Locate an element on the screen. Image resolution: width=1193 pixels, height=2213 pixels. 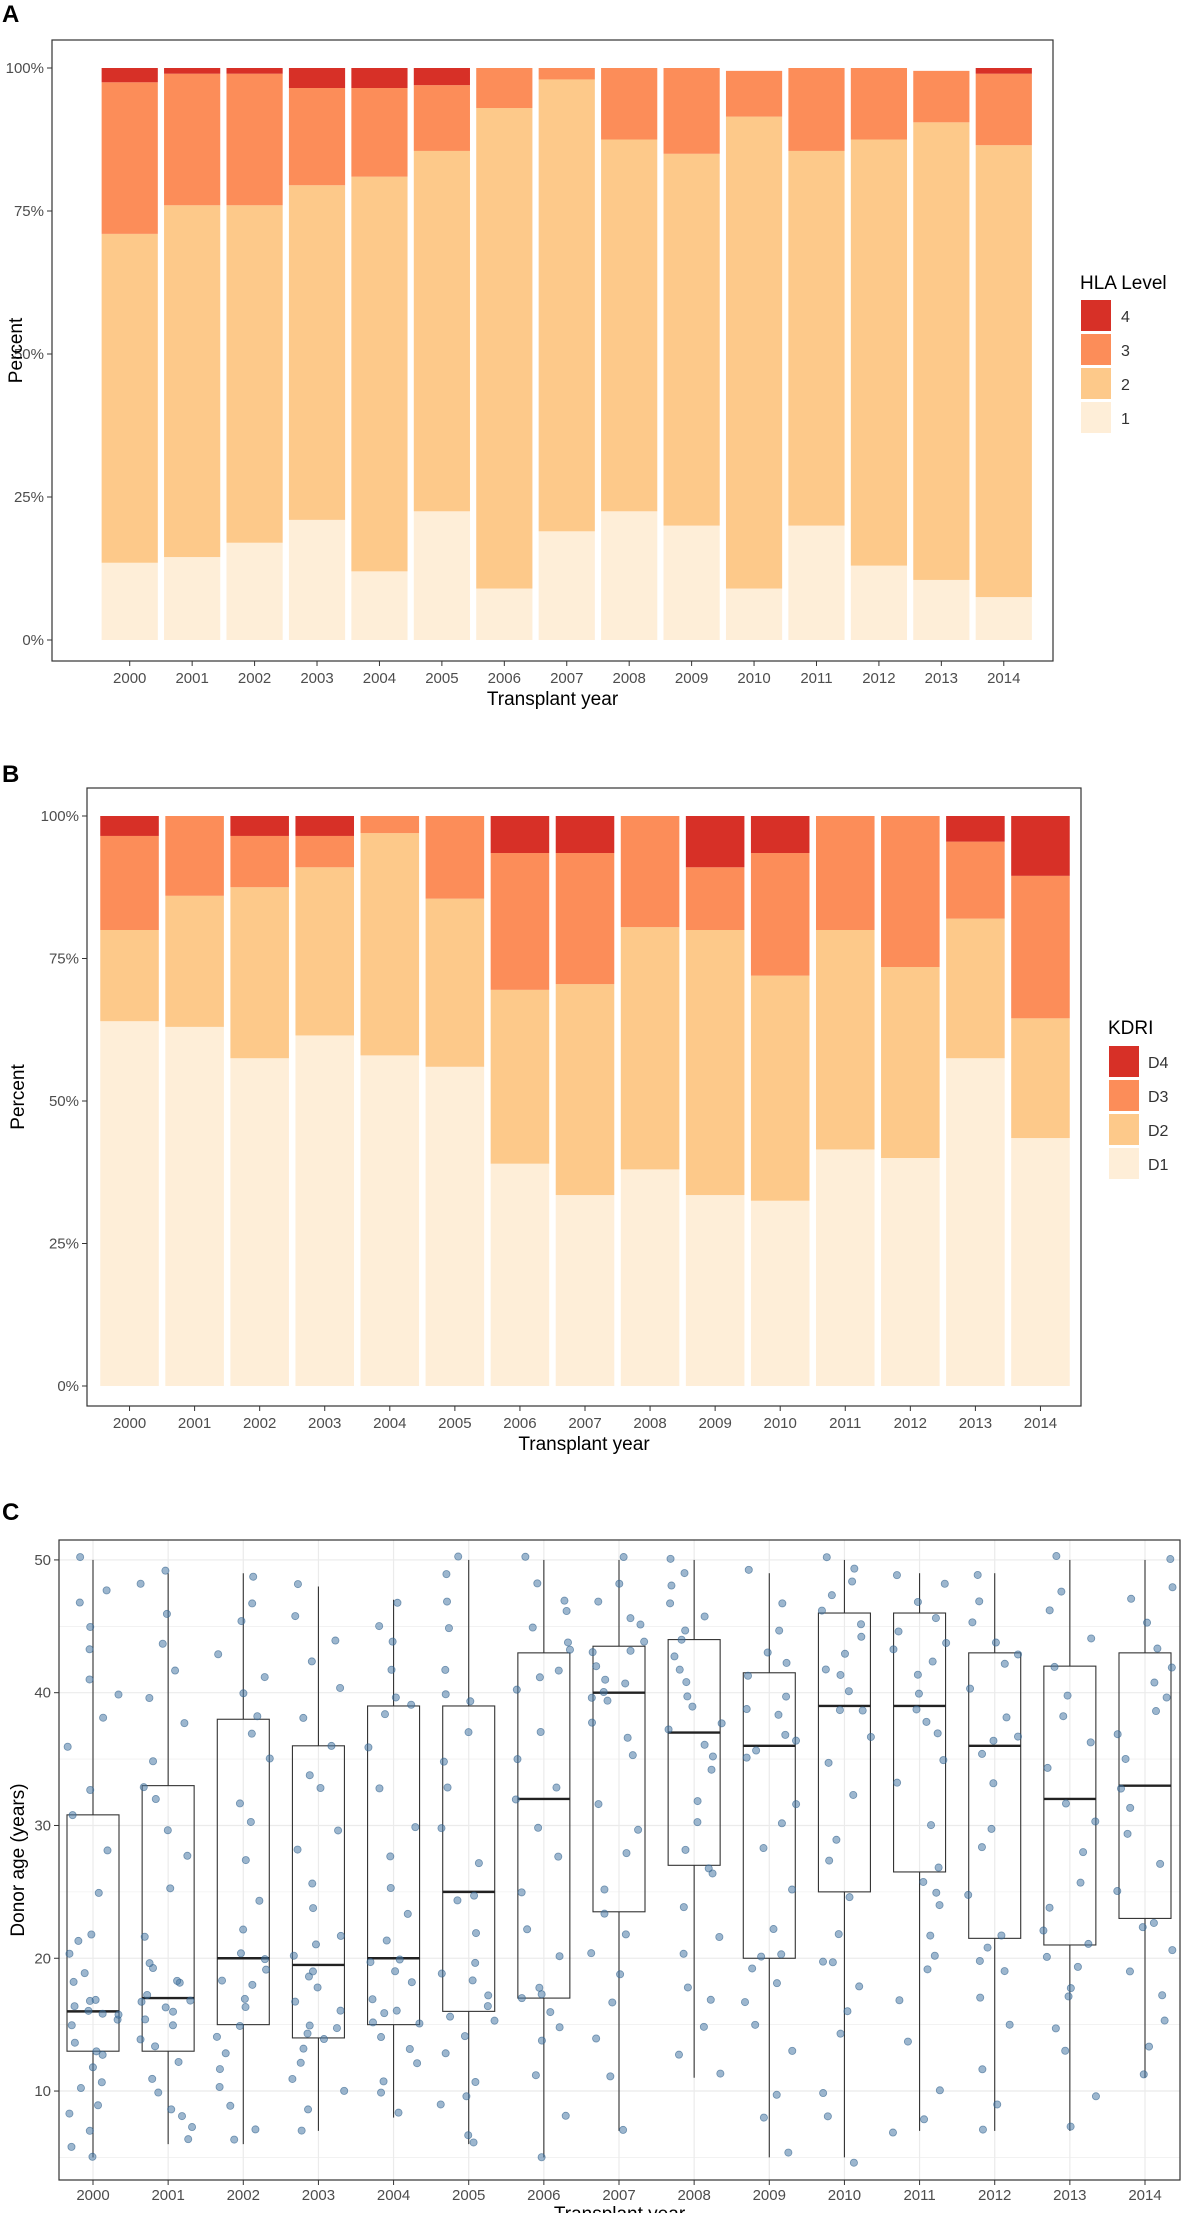
y-tick-label: 50% is located at coordinates (64, 1101).